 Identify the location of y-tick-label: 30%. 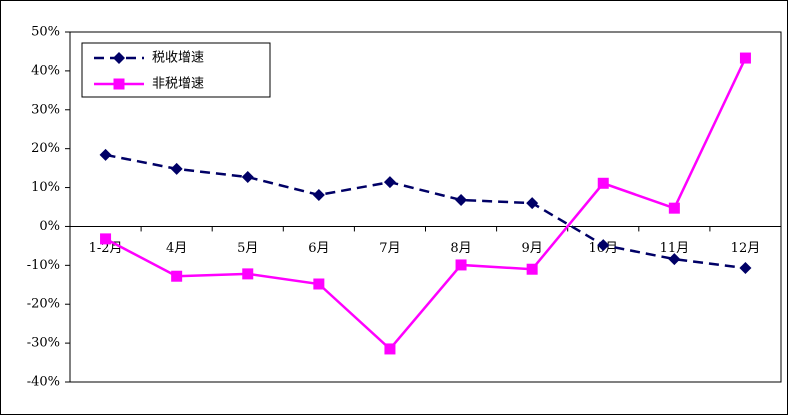
(45, 109).